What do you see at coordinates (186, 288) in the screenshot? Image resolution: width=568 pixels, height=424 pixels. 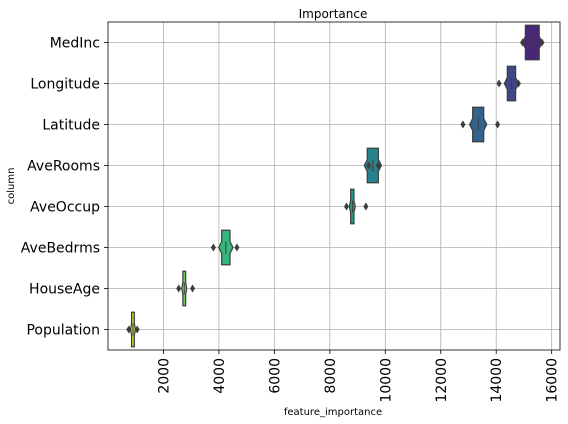 I see `box-houseage` at bounding box center [186, 288].